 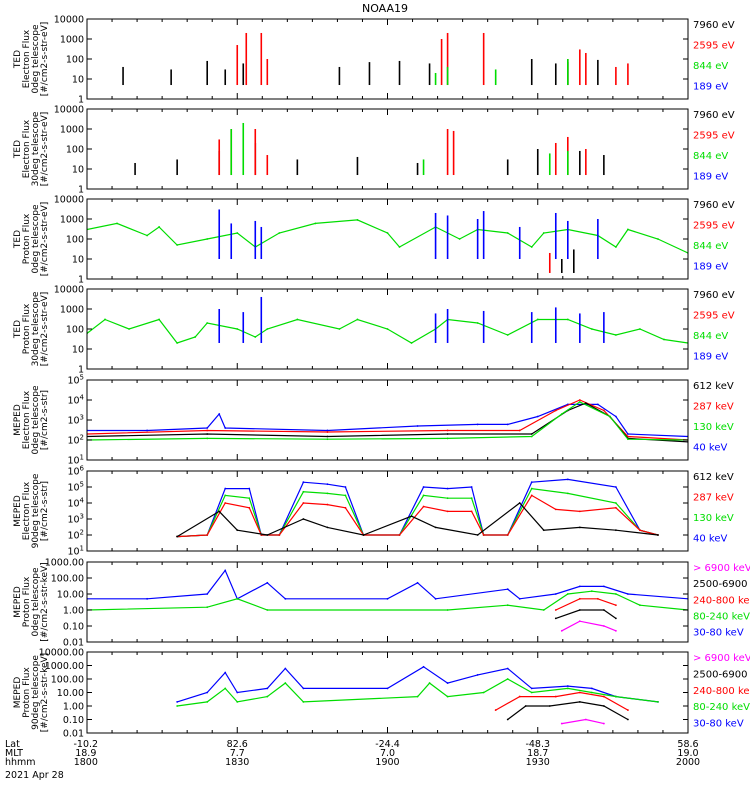 What do you see at coordinates (75, 400) in the screenshot?
I see `y-tick-label: 10⁴` at bounding box center [75, 400].